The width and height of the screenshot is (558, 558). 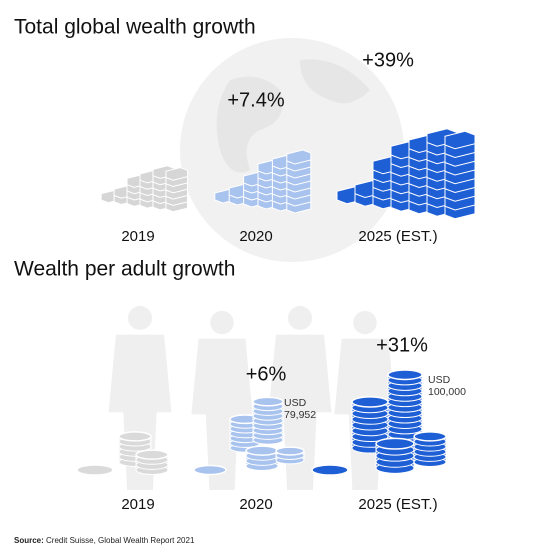 What do you see at coordinates (300, 415) in the screenshot?
I see `value-note: 79,952` at bounding box center [300, 415].